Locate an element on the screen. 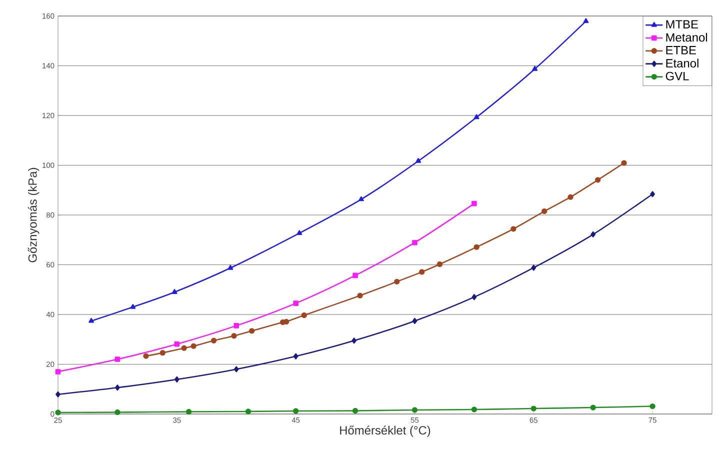  legend-label: MTBE is located at coordinates (682, 24).